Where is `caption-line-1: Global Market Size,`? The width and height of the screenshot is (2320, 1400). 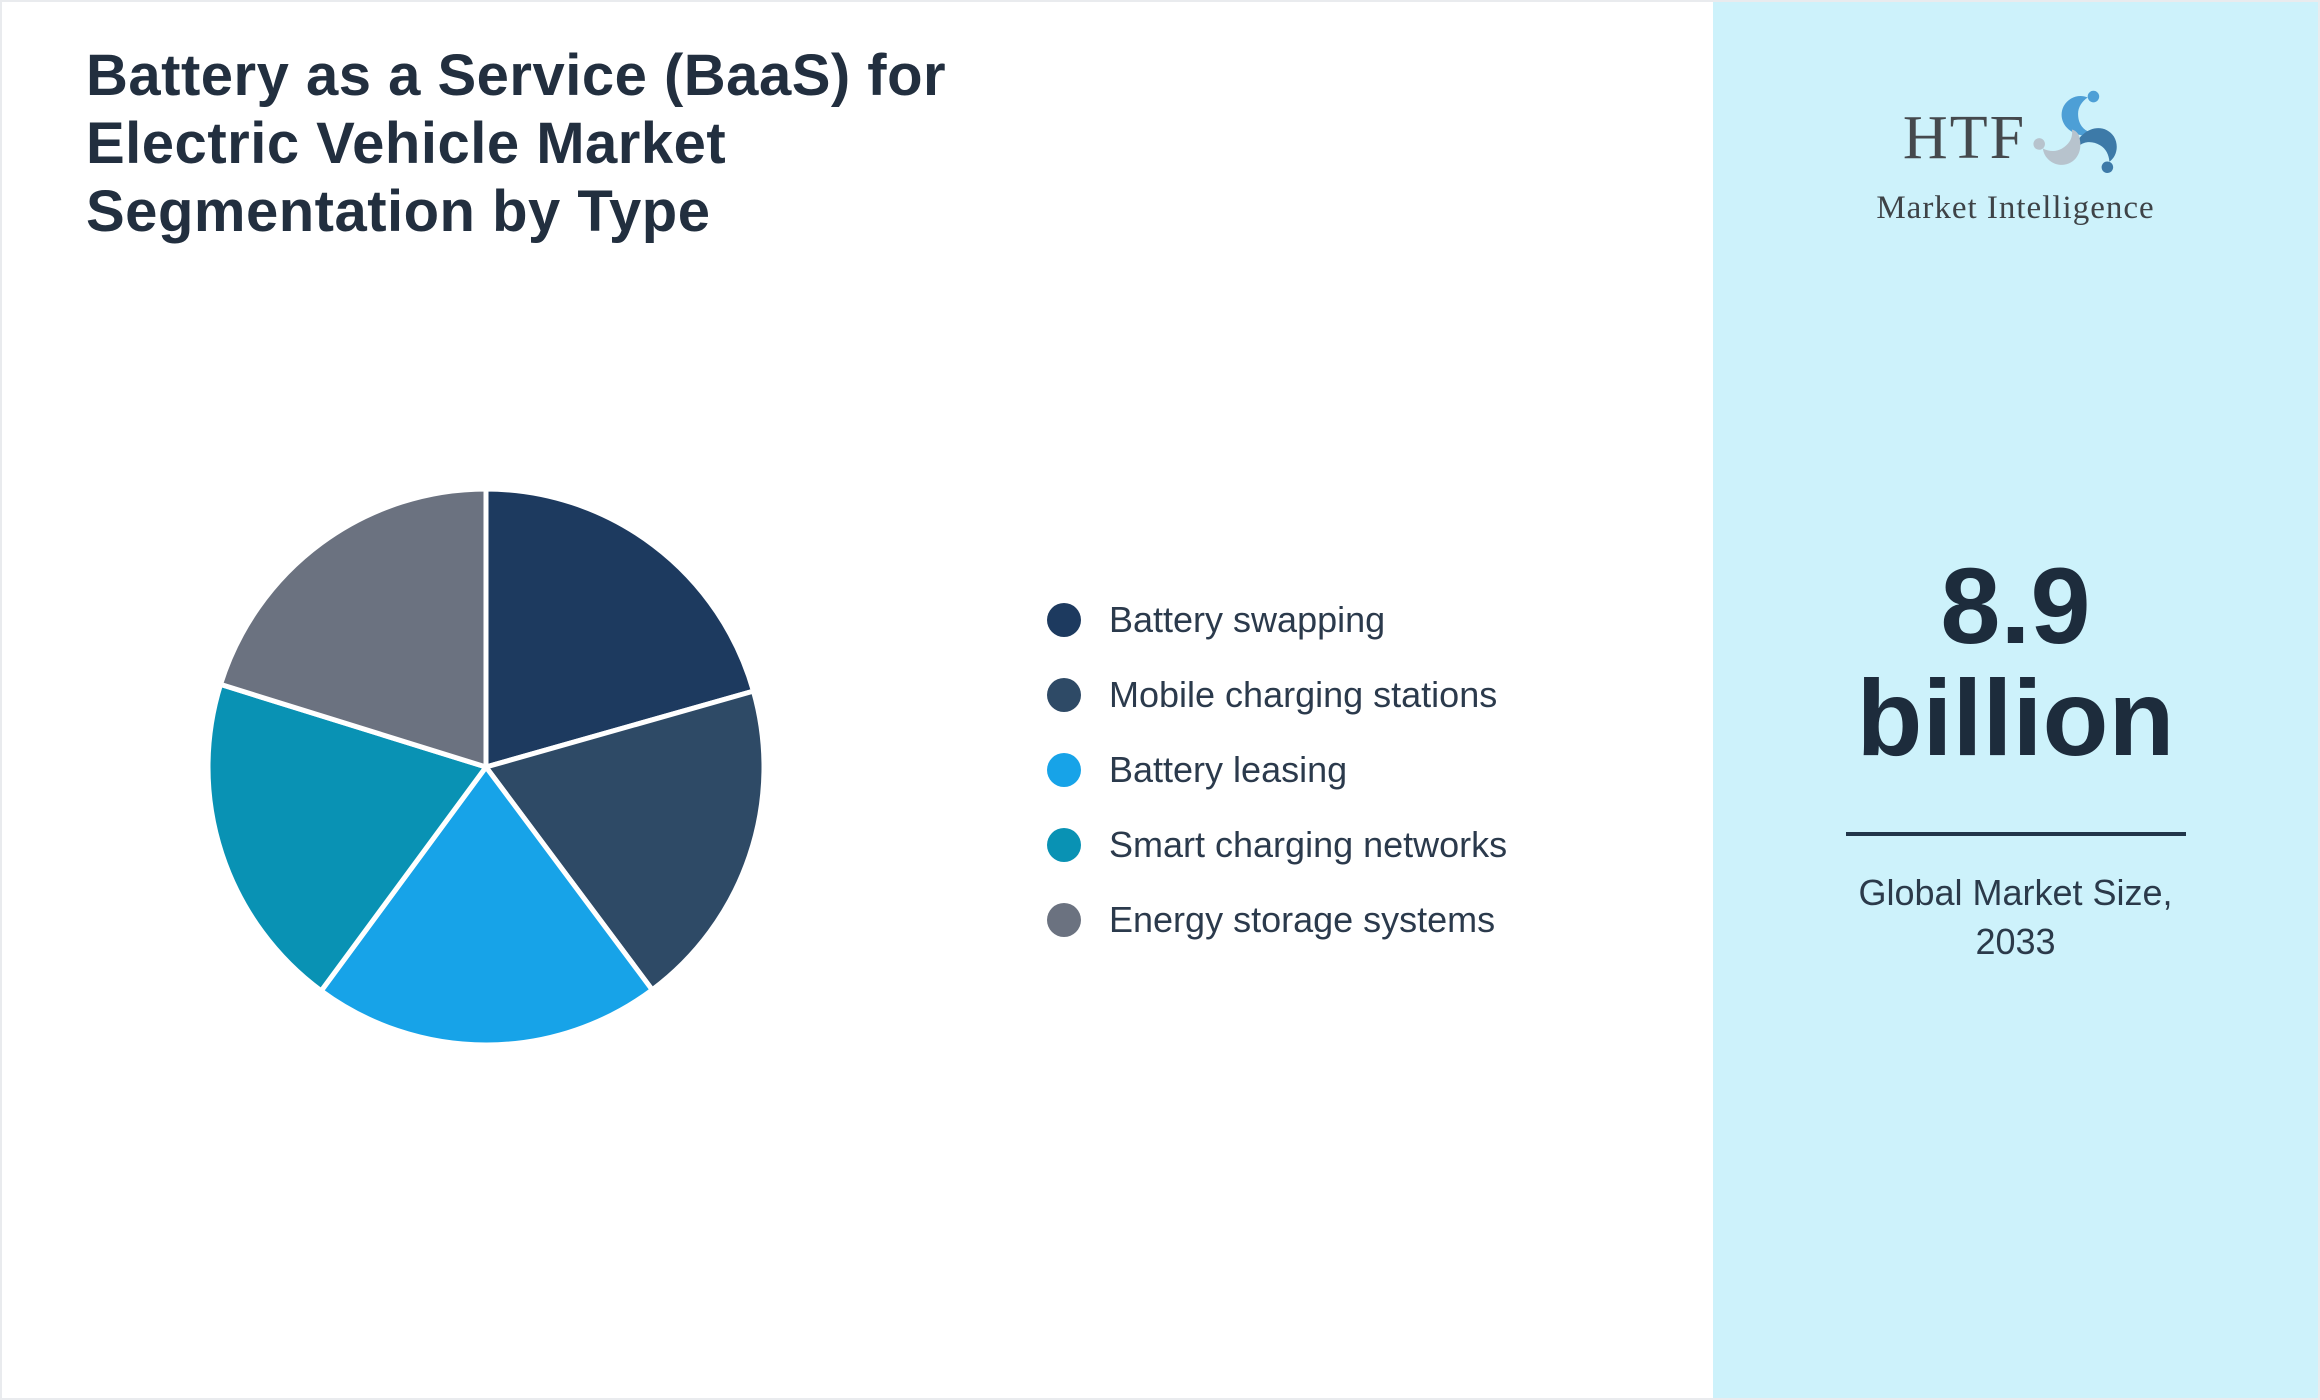
caption-line-1: Global Market Size, is located at coordinates (2015, 892).